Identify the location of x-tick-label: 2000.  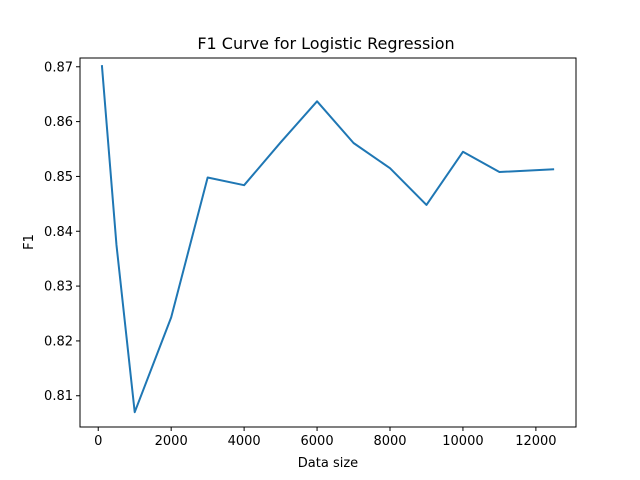
(171, 441).